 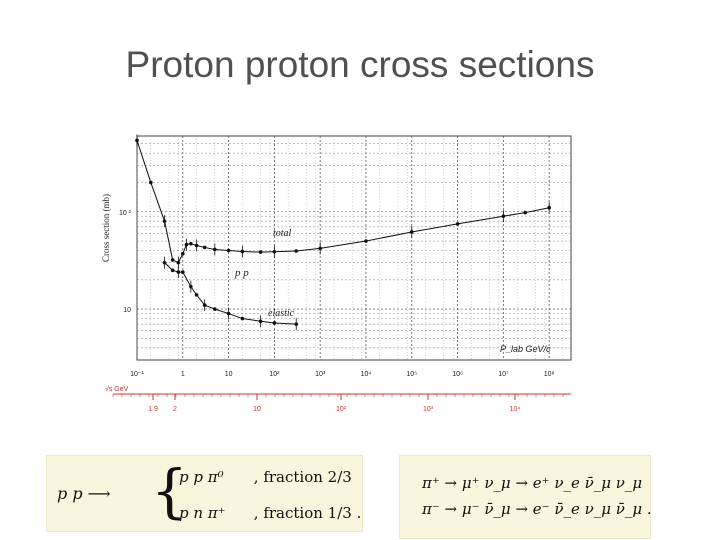 I want to click on pp-row1-product: p p π⁰, so click(x=201, y=477).